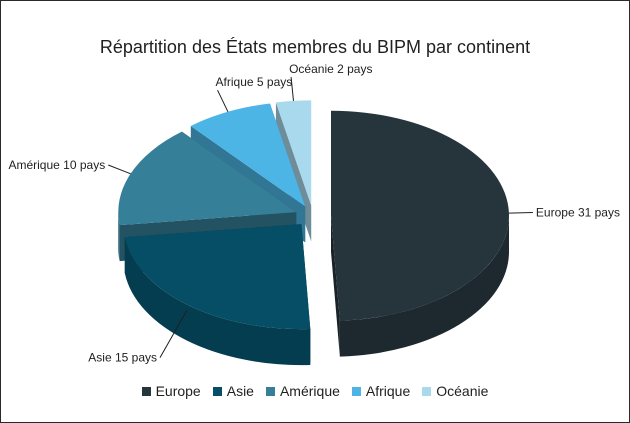 The width and height of the screenshot is (630, 423). I want to click on legend-label: Océanie, so click(462, 391).